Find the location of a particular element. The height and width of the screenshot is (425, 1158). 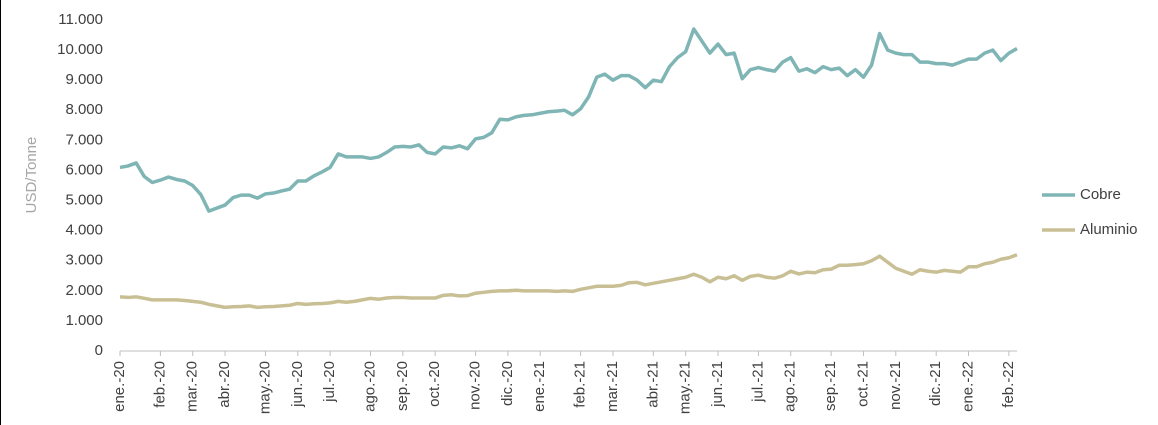

y-tick-label: 10.000 is located at coordinates (80, 49).